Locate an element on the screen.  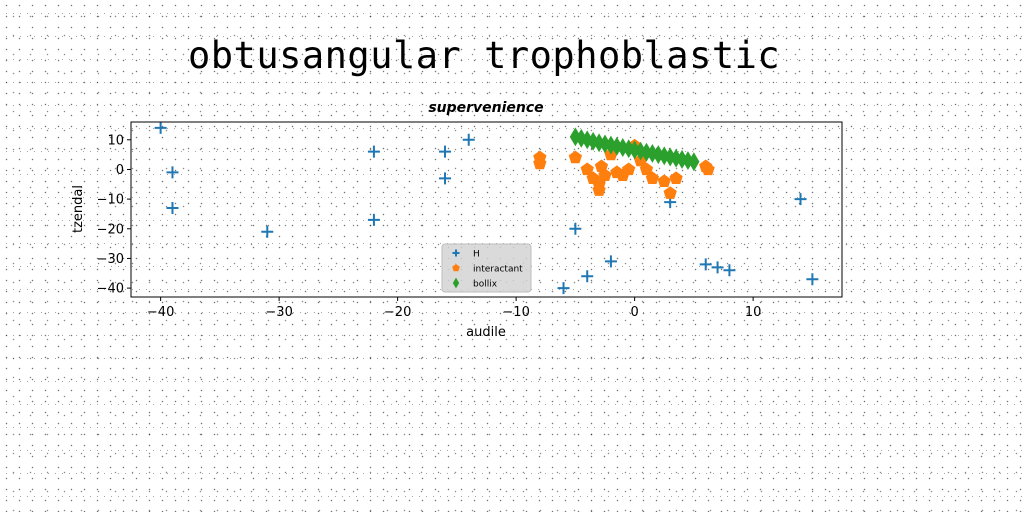
figure-suptitle: obtusangular trophoblastic is located at coordinates (484, 55).